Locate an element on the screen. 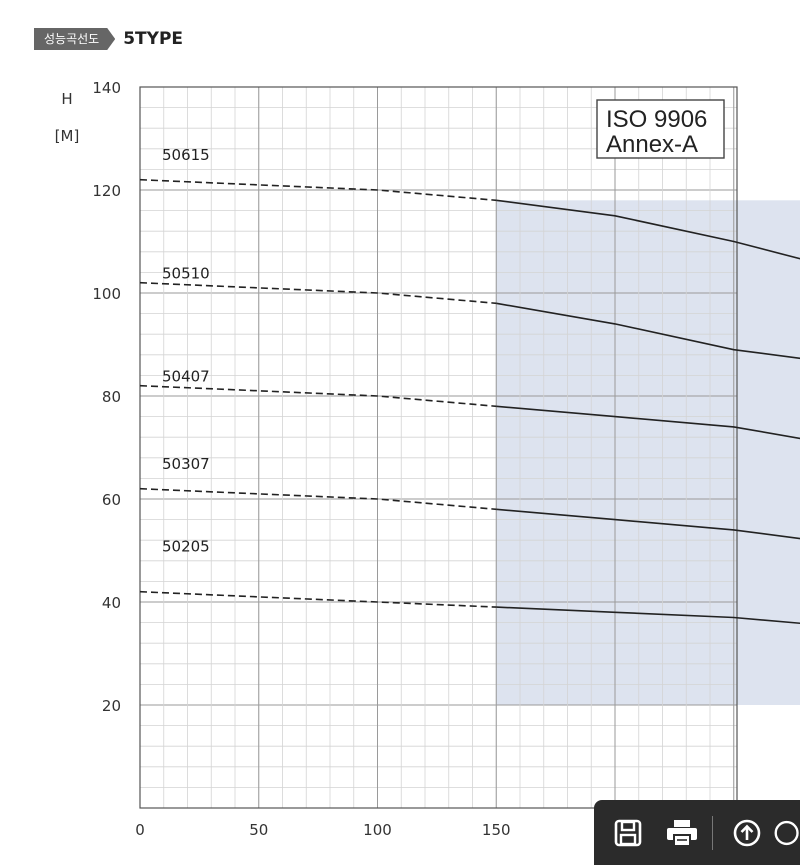 This screenshot has width=800, height=865. print-button is located at coordinates (682, 833).